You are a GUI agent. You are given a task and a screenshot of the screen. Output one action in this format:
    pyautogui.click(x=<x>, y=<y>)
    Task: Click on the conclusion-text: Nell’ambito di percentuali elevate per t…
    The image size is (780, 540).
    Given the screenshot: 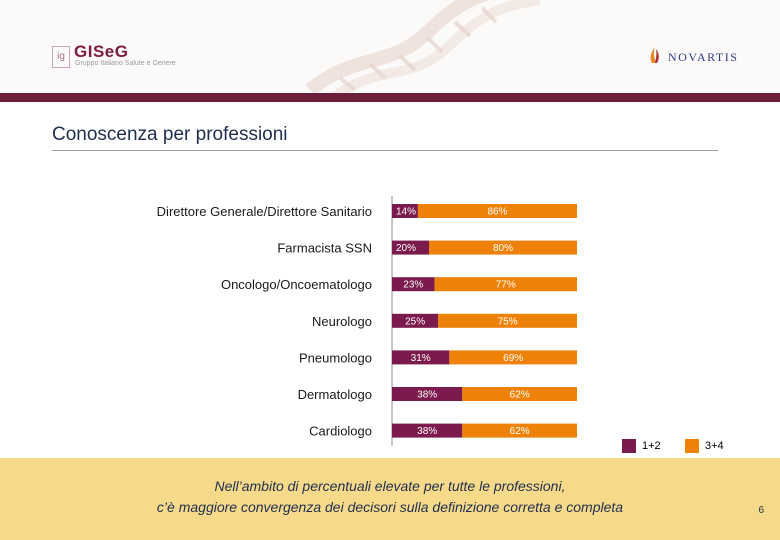 What is the action you would take?
    pyautogui.click(x=390, y=497)
    